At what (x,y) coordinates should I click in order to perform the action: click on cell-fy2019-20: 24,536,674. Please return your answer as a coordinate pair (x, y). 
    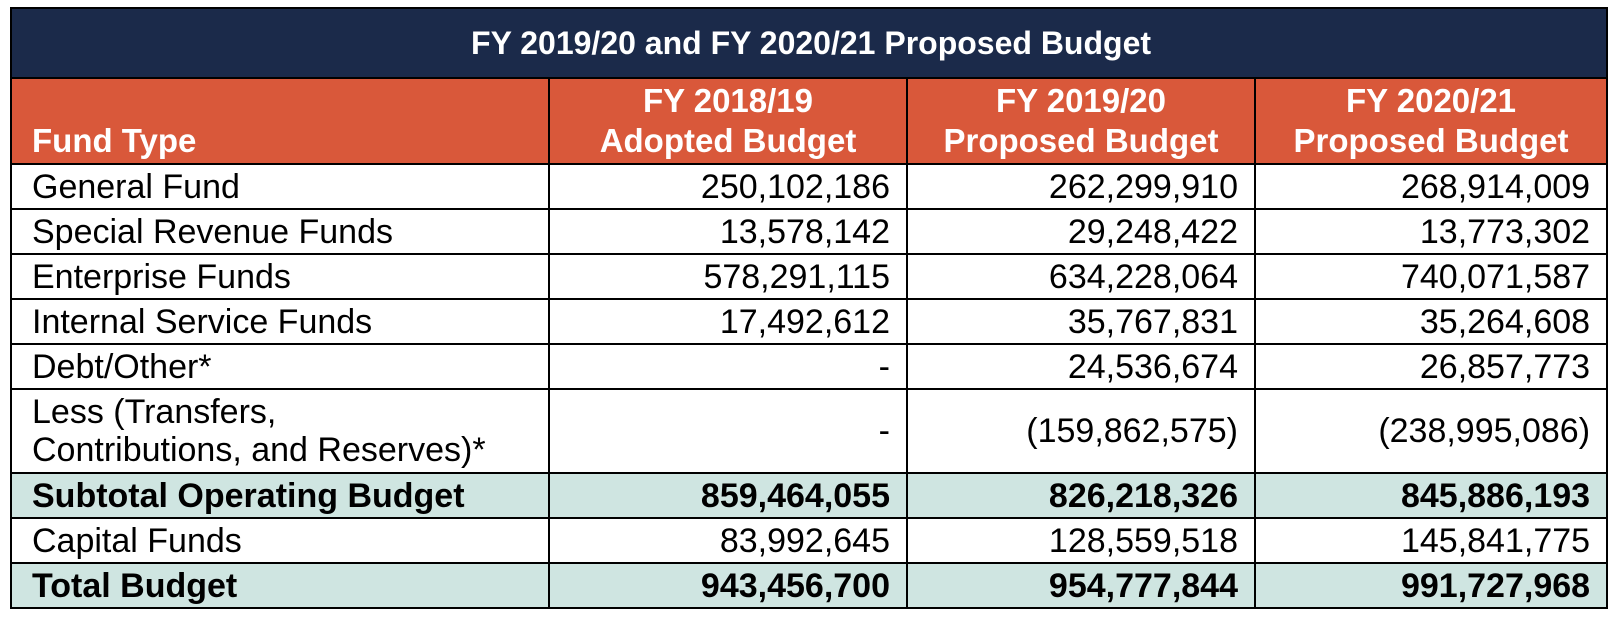
    Looking at the image, I should click on (1081, 366).